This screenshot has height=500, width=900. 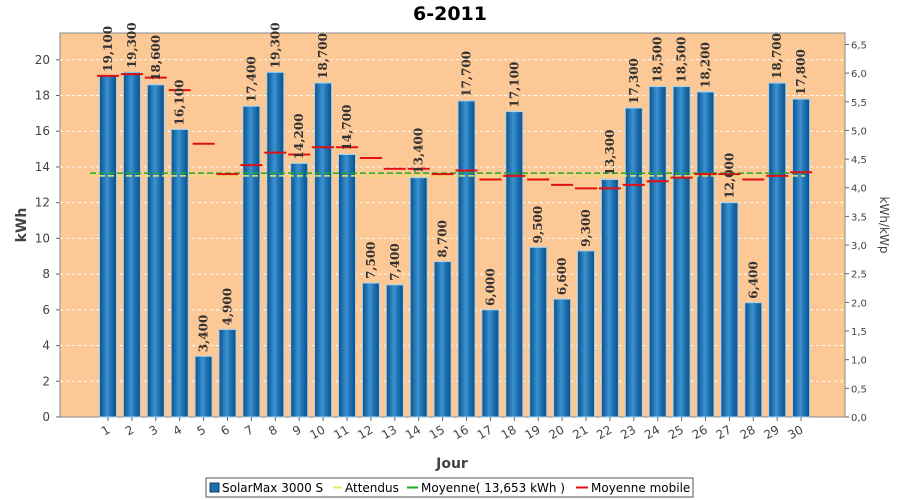 I want to click on x-tick-label: 9, so click(x=297, y=430).